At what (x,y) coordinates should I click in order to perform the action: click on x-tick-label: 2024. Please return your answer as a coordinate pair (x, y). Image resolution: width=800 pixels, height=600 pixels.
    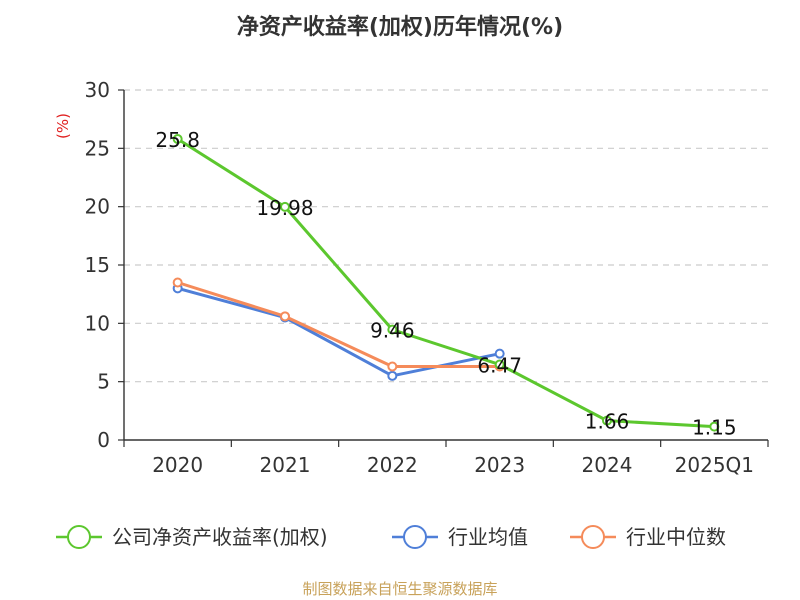
    Looking at the image, I should click on (607, 465).